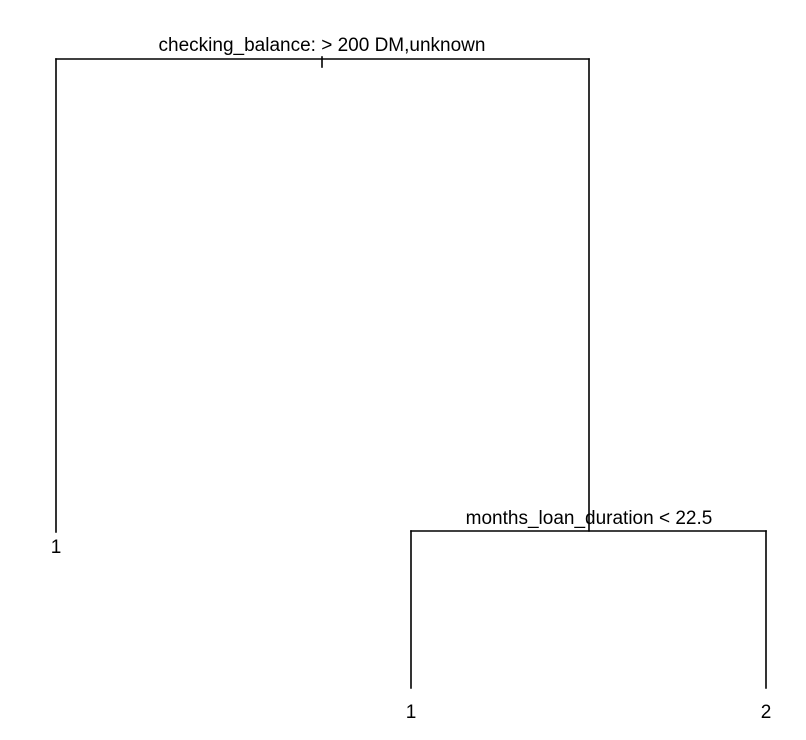 This screenshot has height=740, width=806. Describe the element at coordinates (766, 712) in the screenshot. I see `leaf-label-right: 2` at that location.